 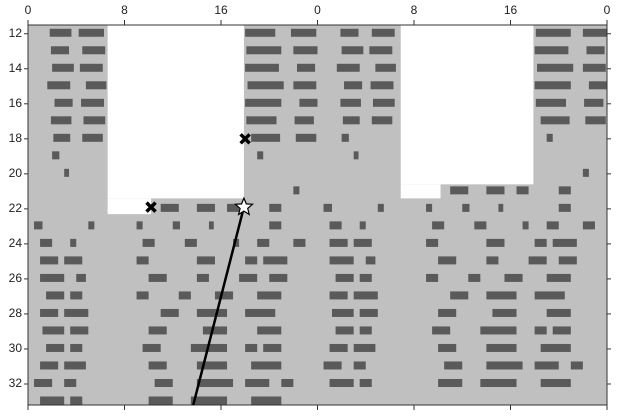 What do you see at coordinates (124, 10) in the screenshot?
I see `x-tick-label: 8` at bounding box center [124, 10].